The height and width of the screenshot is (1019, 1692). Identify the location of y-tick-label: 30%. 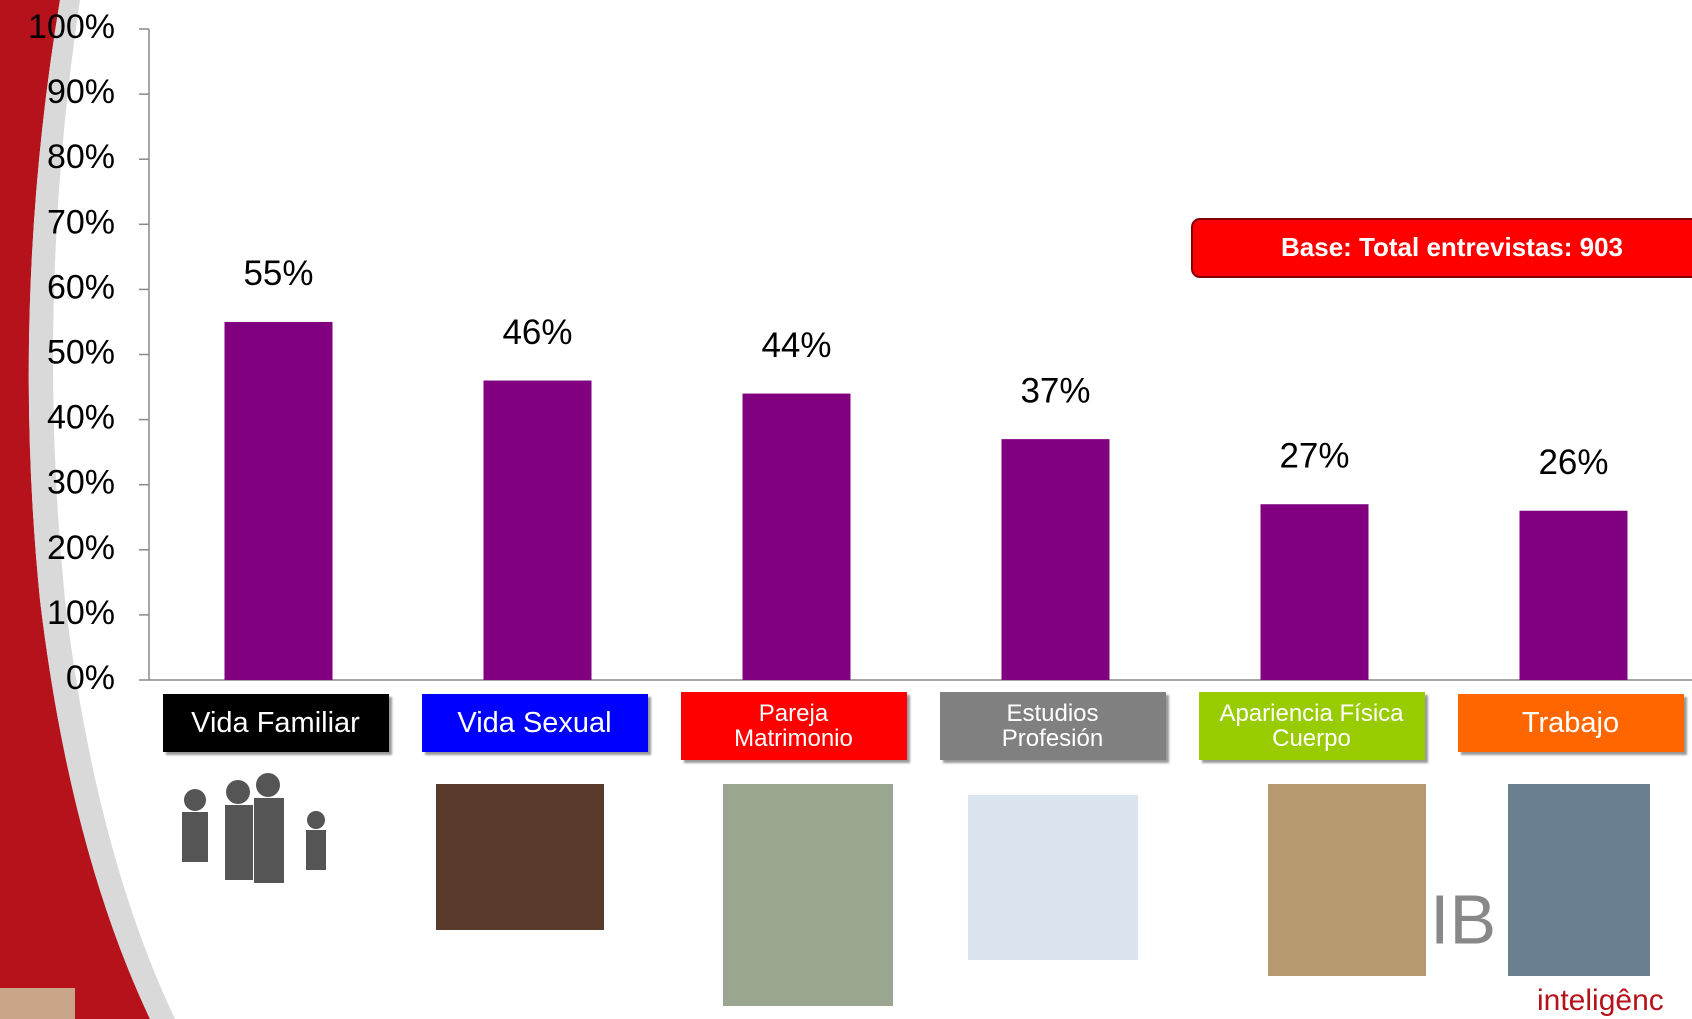
(81, 483).